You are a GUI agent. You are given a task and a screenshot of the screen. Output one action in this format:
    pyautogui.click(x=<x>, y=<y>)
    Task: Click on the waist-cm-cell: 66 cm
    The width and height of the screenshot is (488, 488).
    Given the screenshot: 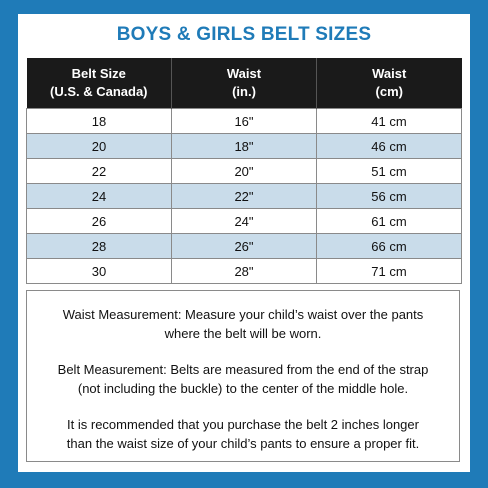 What is the action you would take?
    pyautogui.click(x=389, y=246)
    